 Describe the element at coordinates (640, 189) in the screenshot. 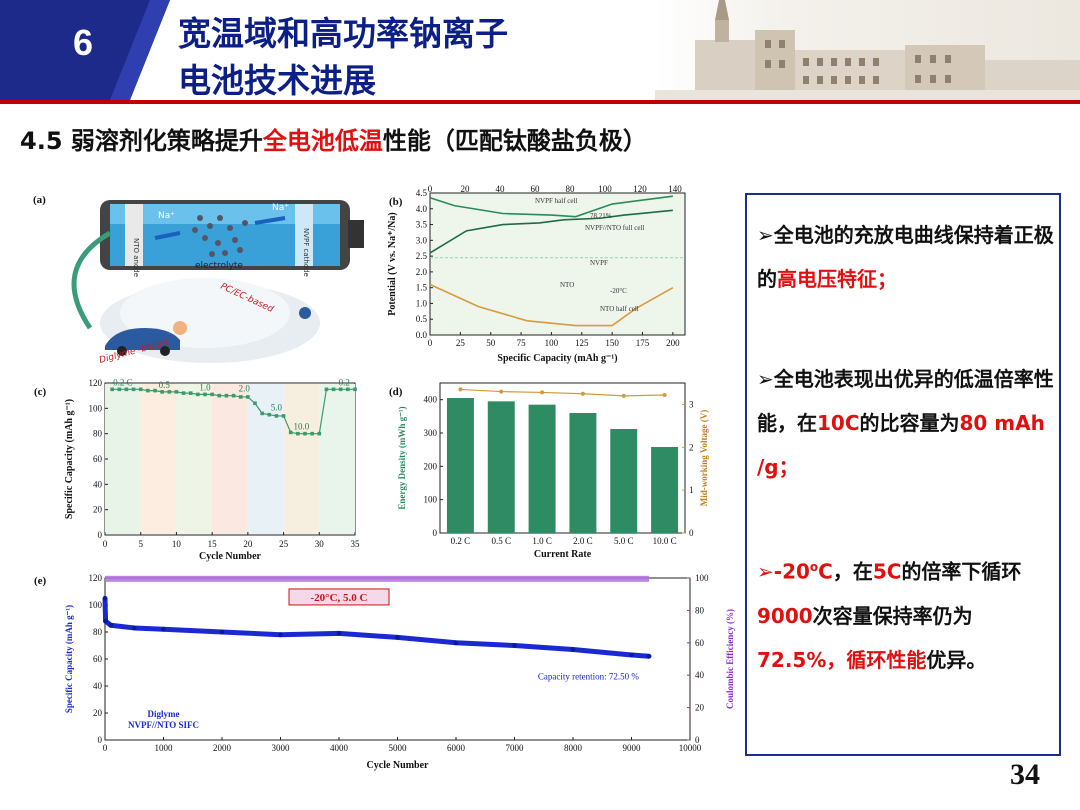

I see `chart-b-top-tick-label: 120` at that location.